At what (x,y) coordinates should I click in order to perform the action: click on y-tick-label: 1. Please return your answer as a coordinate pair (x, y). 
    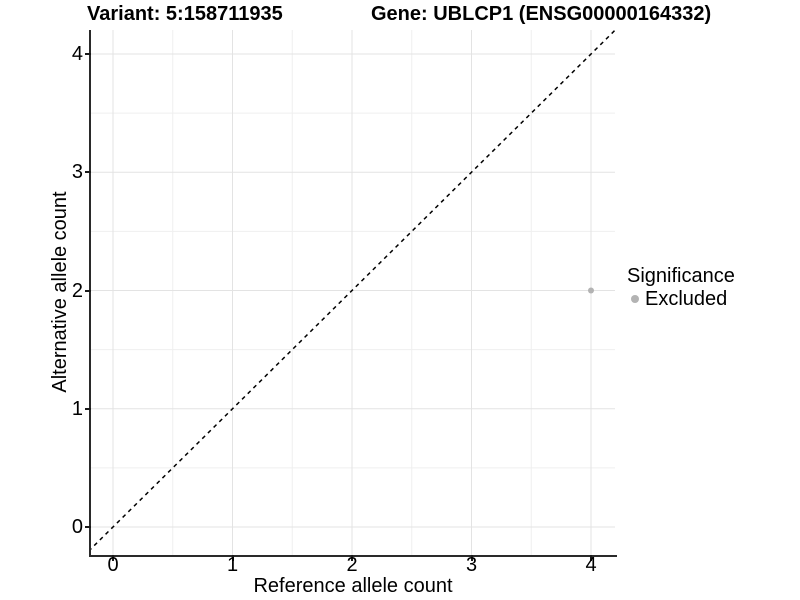
    Looking at the image, I should click on (77, 408).